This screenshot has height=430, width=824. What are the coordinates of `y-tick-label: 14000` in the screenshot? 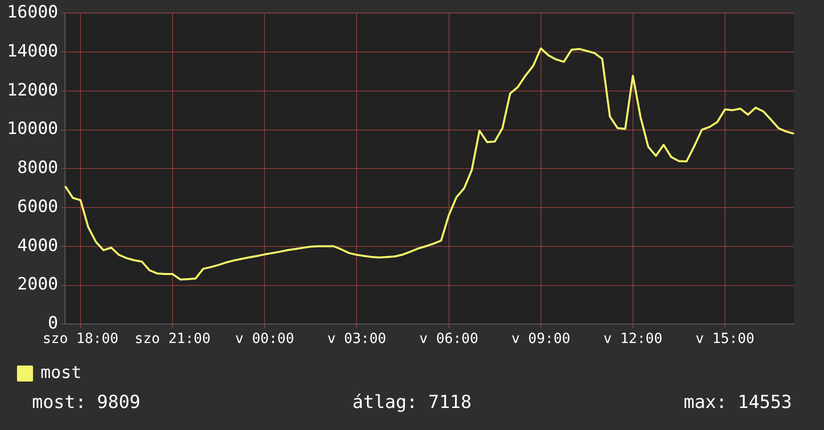 It's located at (32, 51).